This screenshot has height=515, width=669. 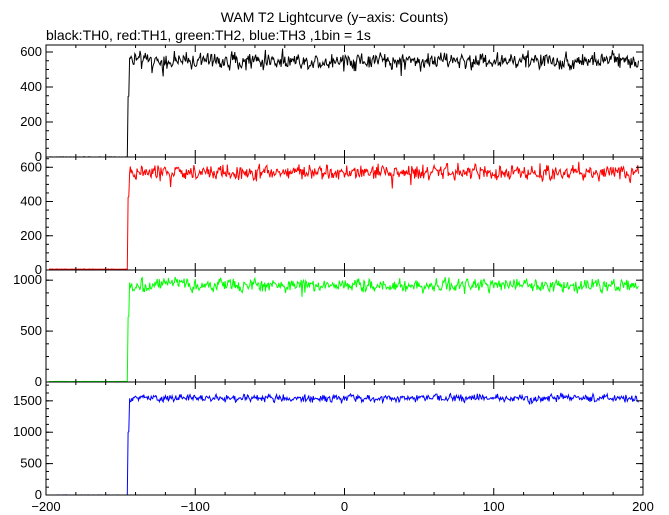 What do you see at coordinates (31, 121) in the screenshot?
I see `y-tick-label-th0-1: 200` at bounding box center [31, 121].